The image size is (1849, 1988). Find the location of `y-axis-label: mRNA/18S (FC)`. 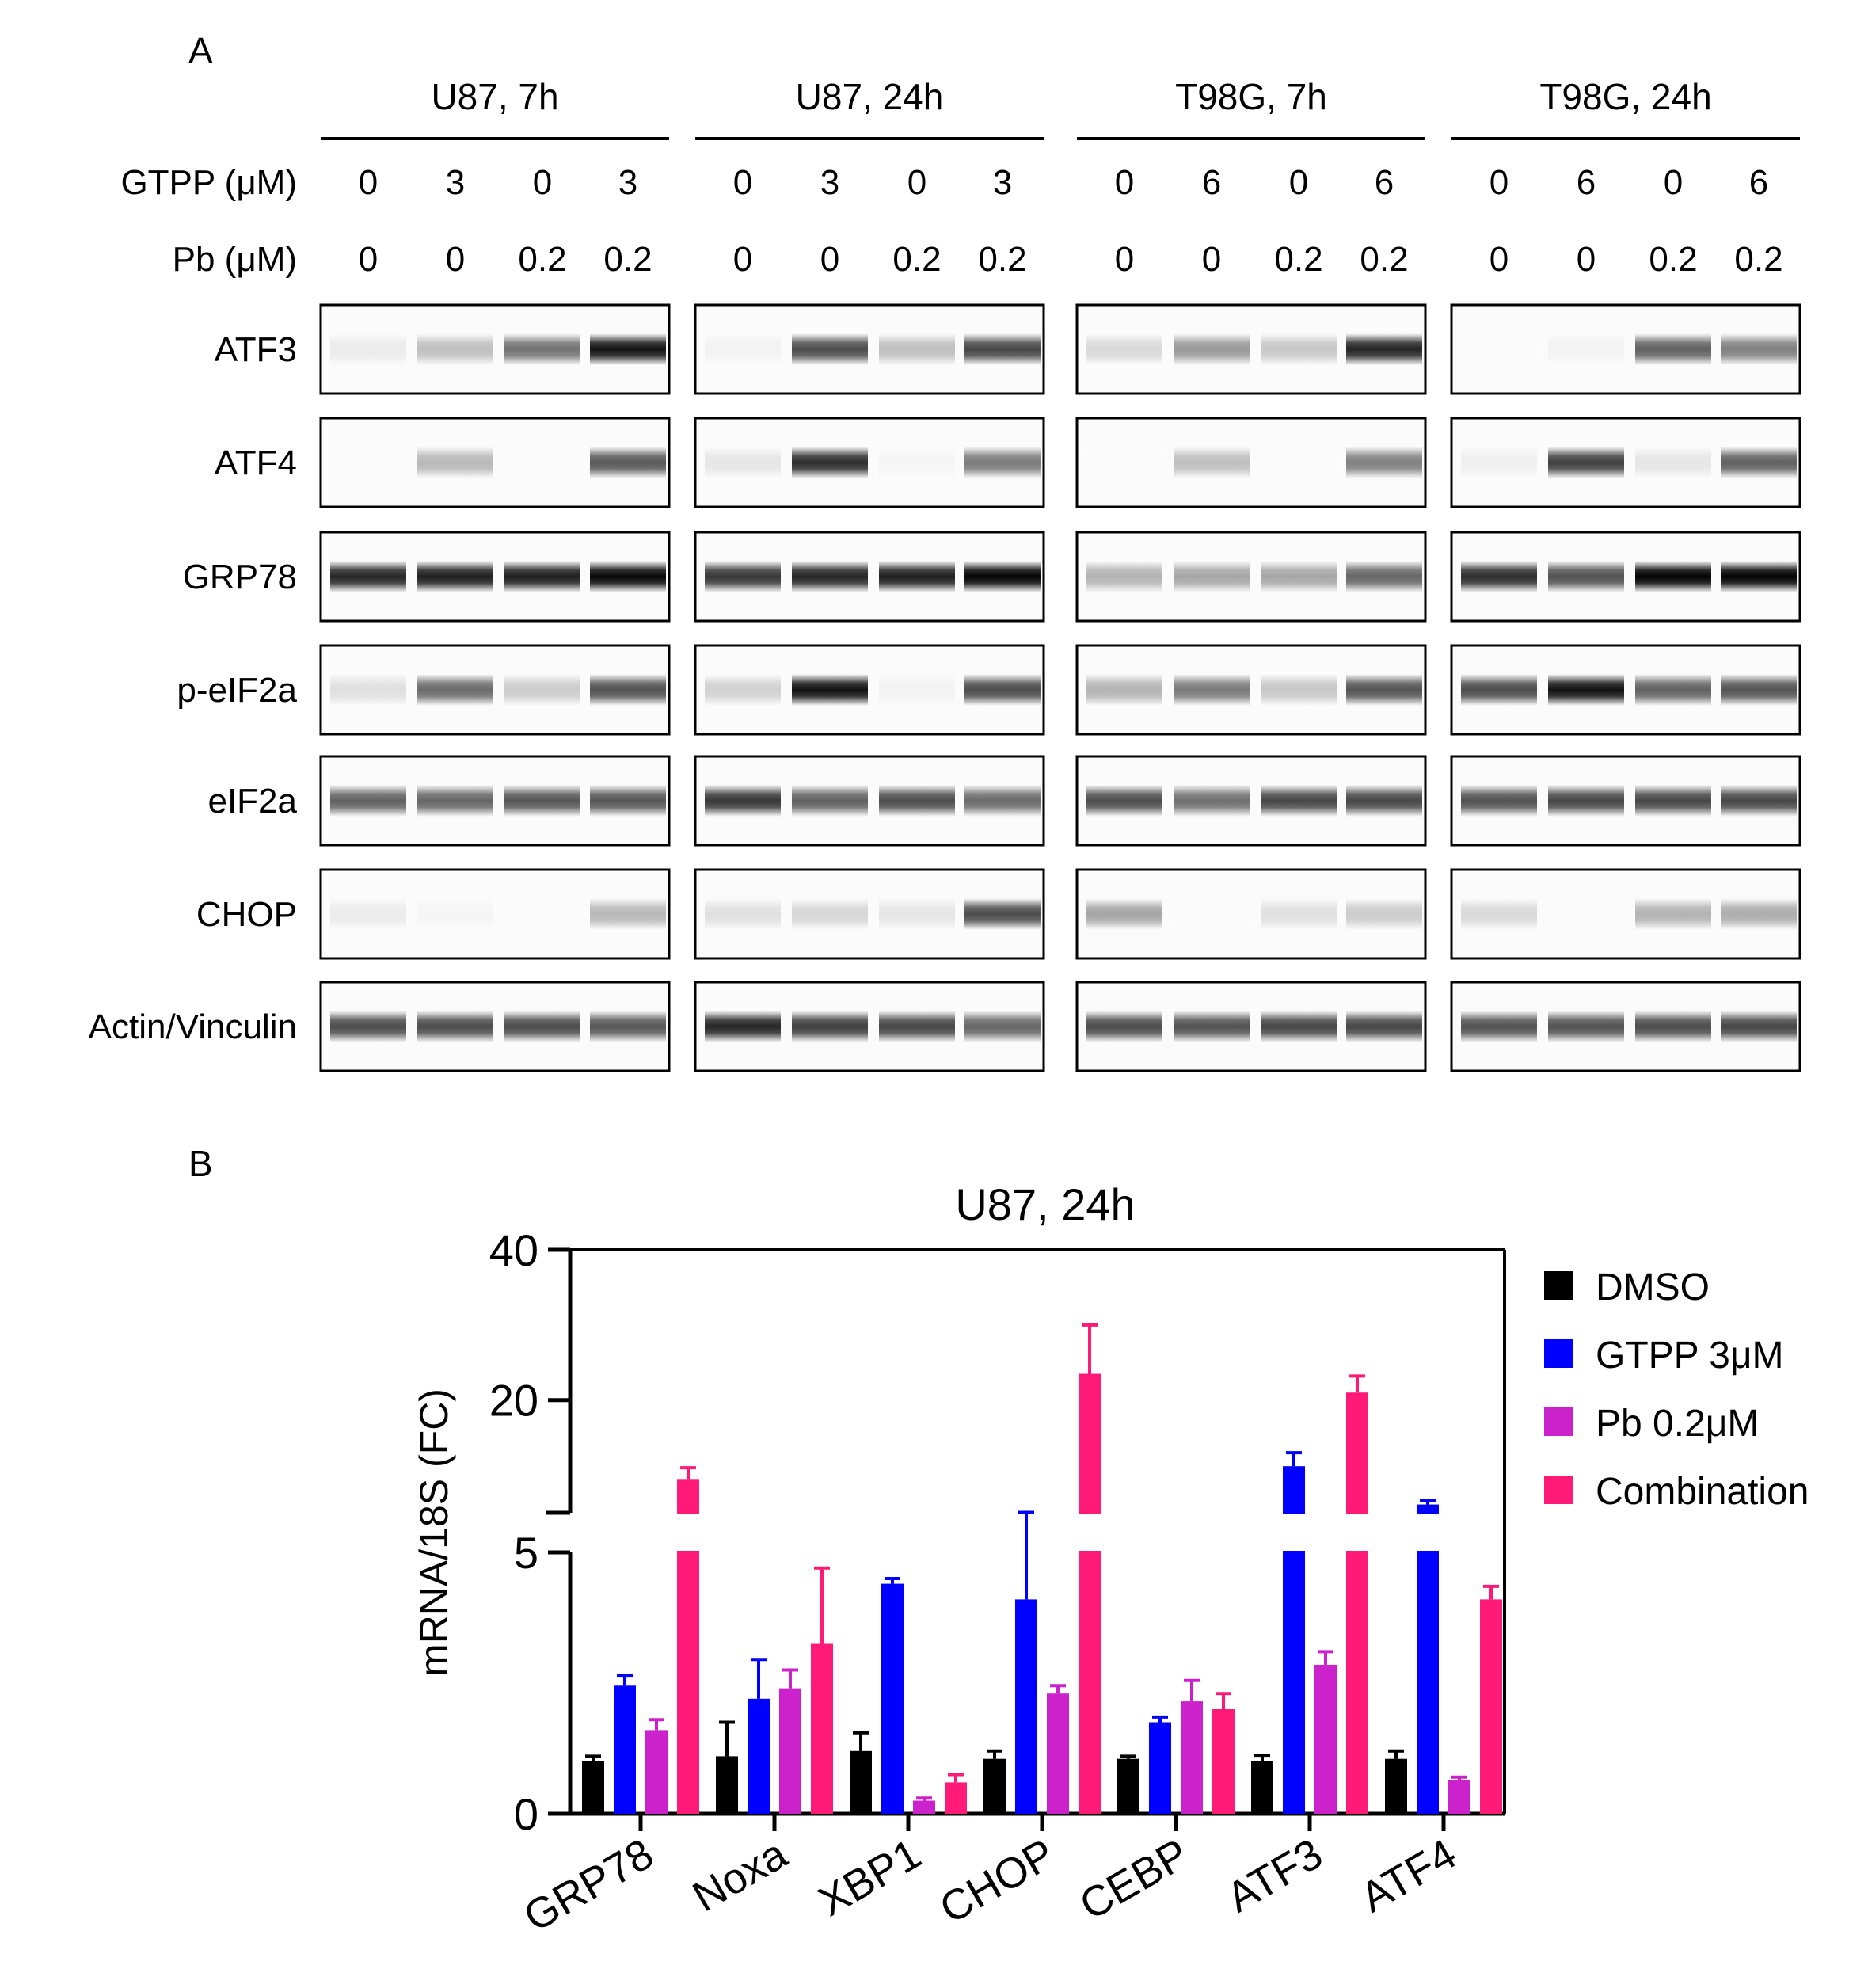

y-axis-label: mRNA/18S (FC) is located at coordinates (434, 1532).